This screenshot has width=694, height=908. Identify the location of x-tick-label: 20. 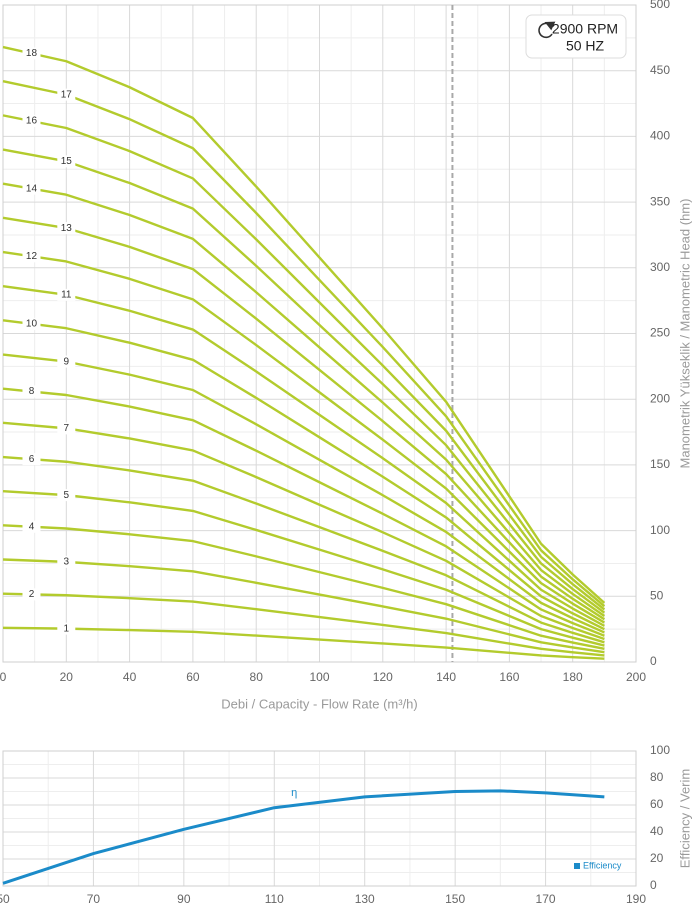
(67, 677).